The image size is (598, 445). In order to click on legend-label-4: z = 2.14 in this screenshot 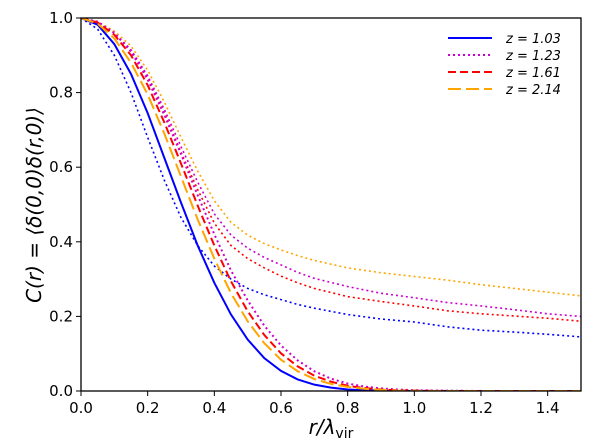, I will do `click(533, 90)`.